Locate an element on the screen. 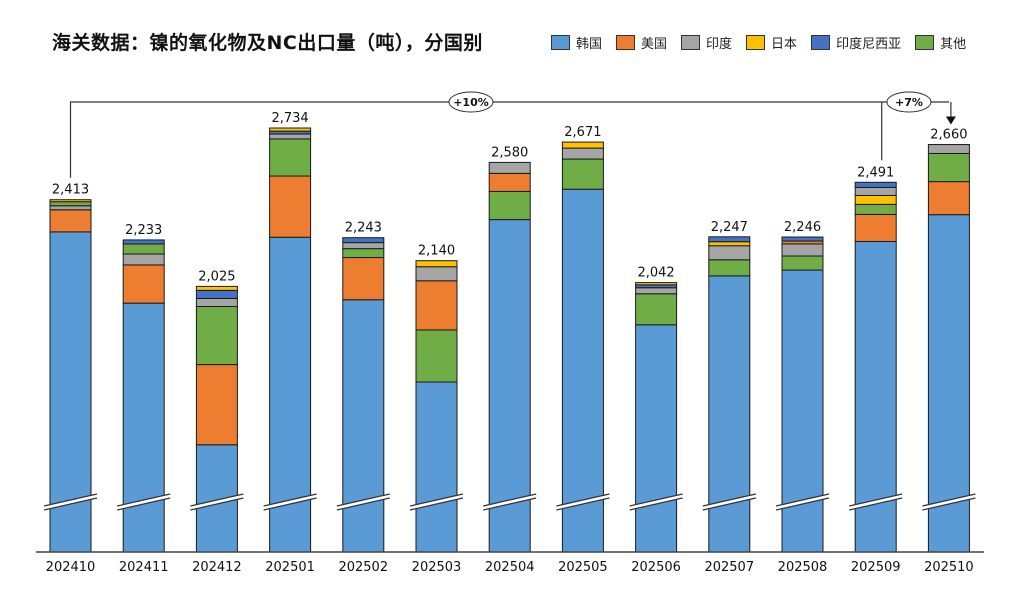 The image size is (1024, 600). total-label: 2,734 is located at coordinates (289, 118).